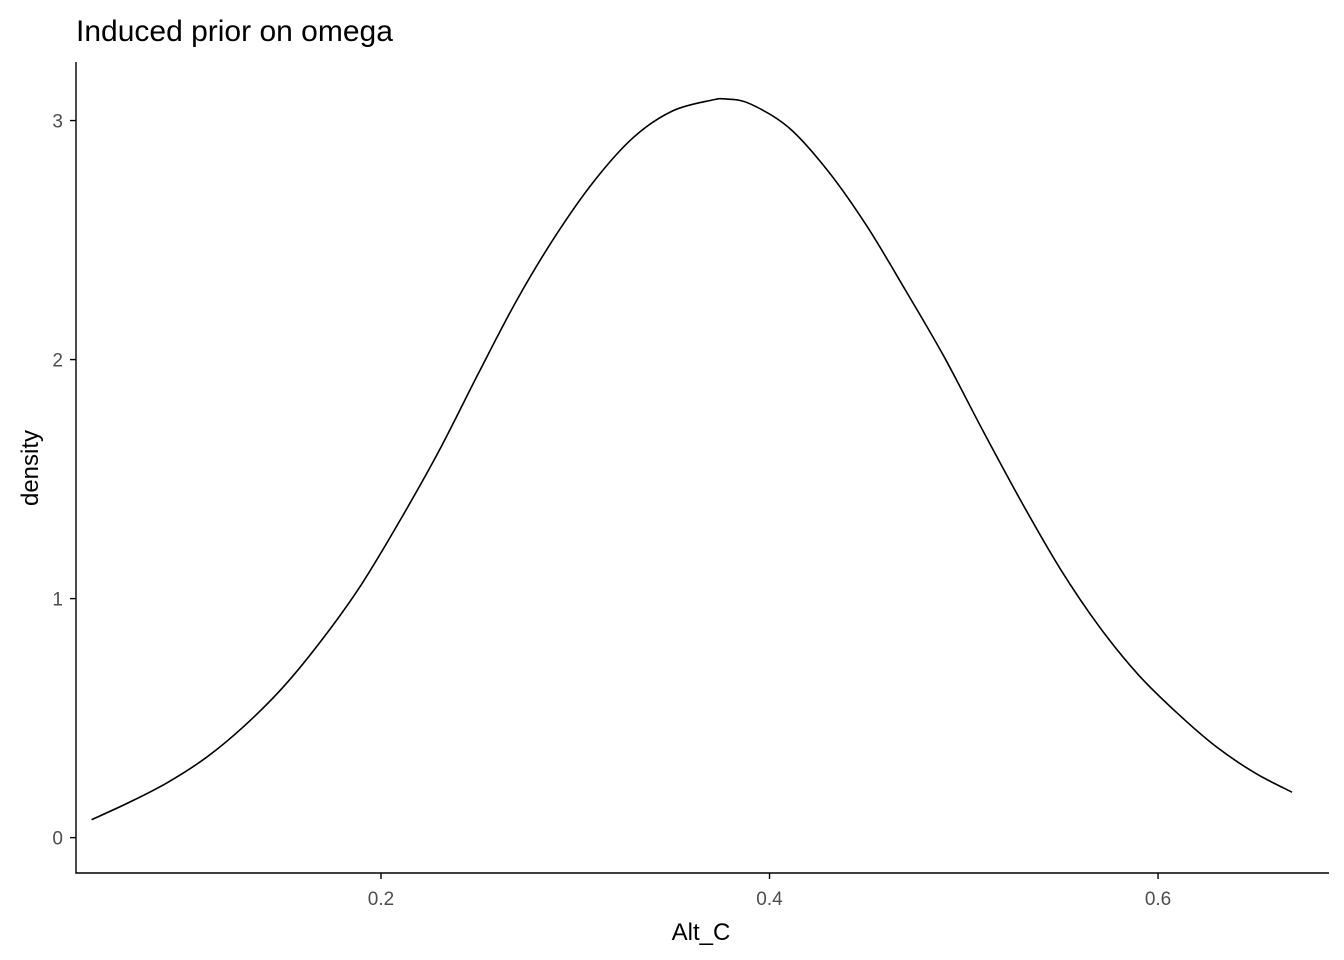 This screenshot has width=1344, height=960. What do you see at coordinates (64, 481) in the screenshot?
I see `y-axis-ticks: 0 1 2 3` at bounding box center [64, 481].